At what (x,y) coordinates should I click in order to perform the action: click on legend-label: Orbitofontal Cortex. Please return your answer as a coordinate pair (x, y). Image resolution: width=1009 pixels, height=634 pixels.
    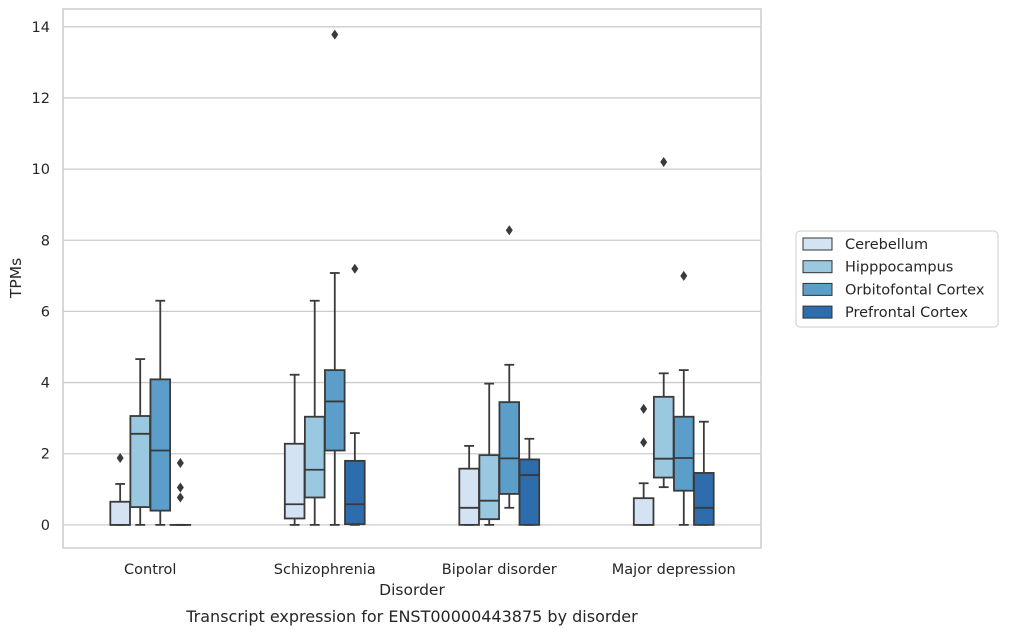
    Looking at the image, I should click on (915, 290).